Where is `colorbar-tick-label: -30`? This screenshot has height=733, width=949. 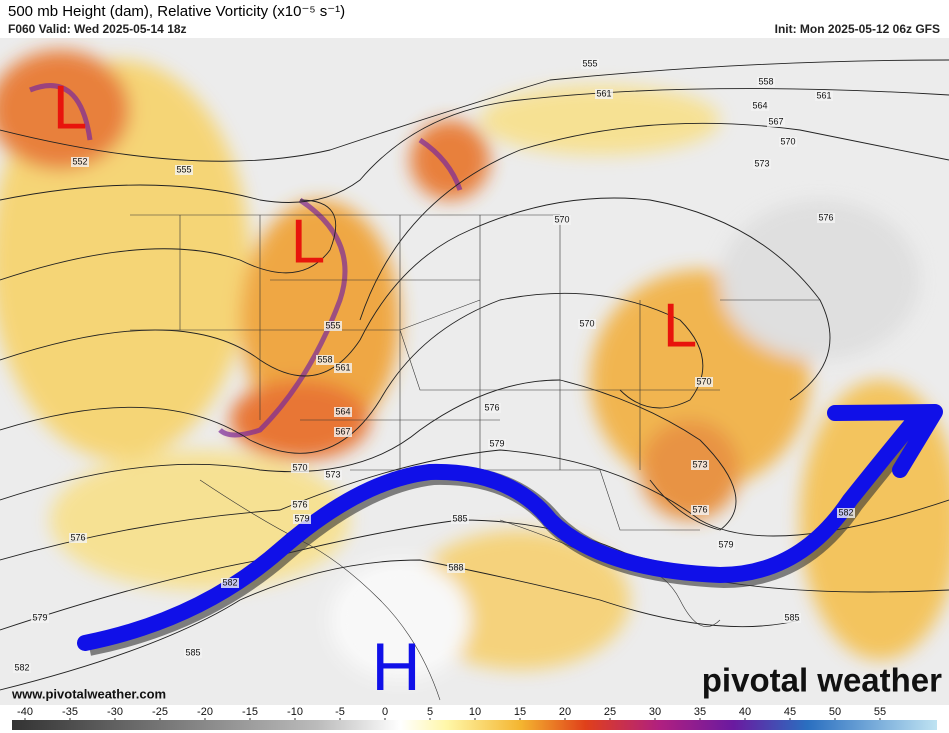
colorbar-tick-label: -30 is located at coordinates (115, 712).